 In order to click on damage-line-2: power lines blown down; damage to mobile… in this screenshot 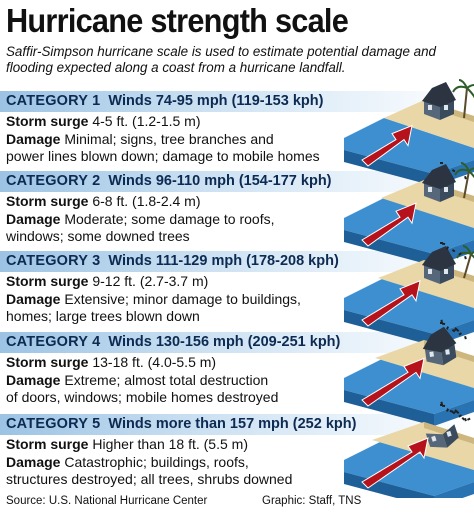, I will do `click(163, 156)`.